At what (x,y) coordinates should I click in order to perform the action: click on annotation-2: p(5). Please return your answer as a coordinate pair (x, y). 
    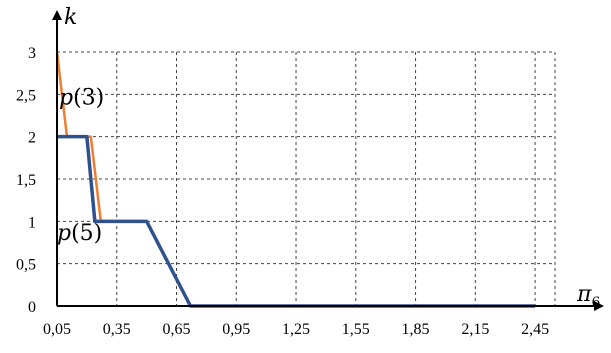
    Looking at the image, I should click on (79, 233).